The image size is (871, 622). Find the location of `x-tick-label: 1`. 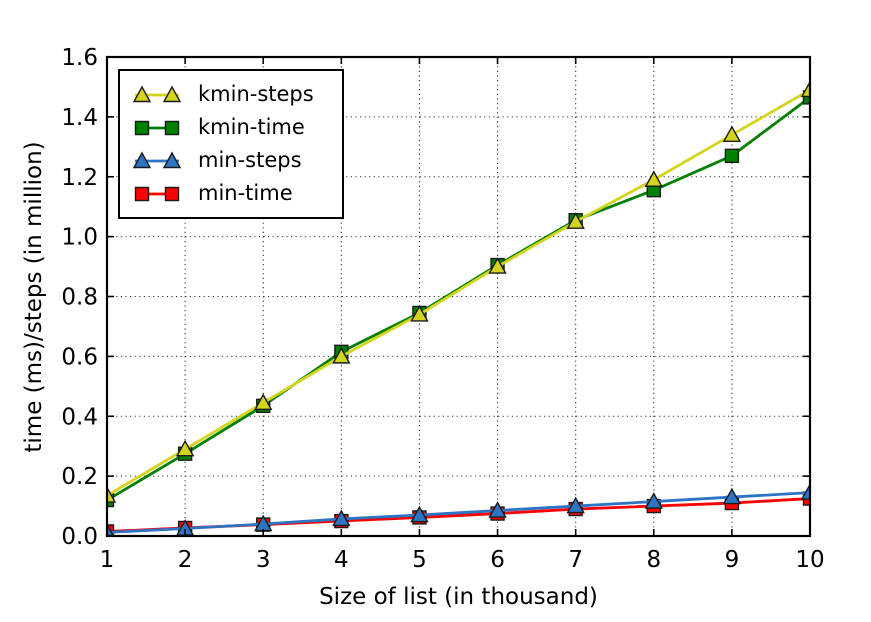

x-tick-label: 1 is located at coordinates (107, 560).